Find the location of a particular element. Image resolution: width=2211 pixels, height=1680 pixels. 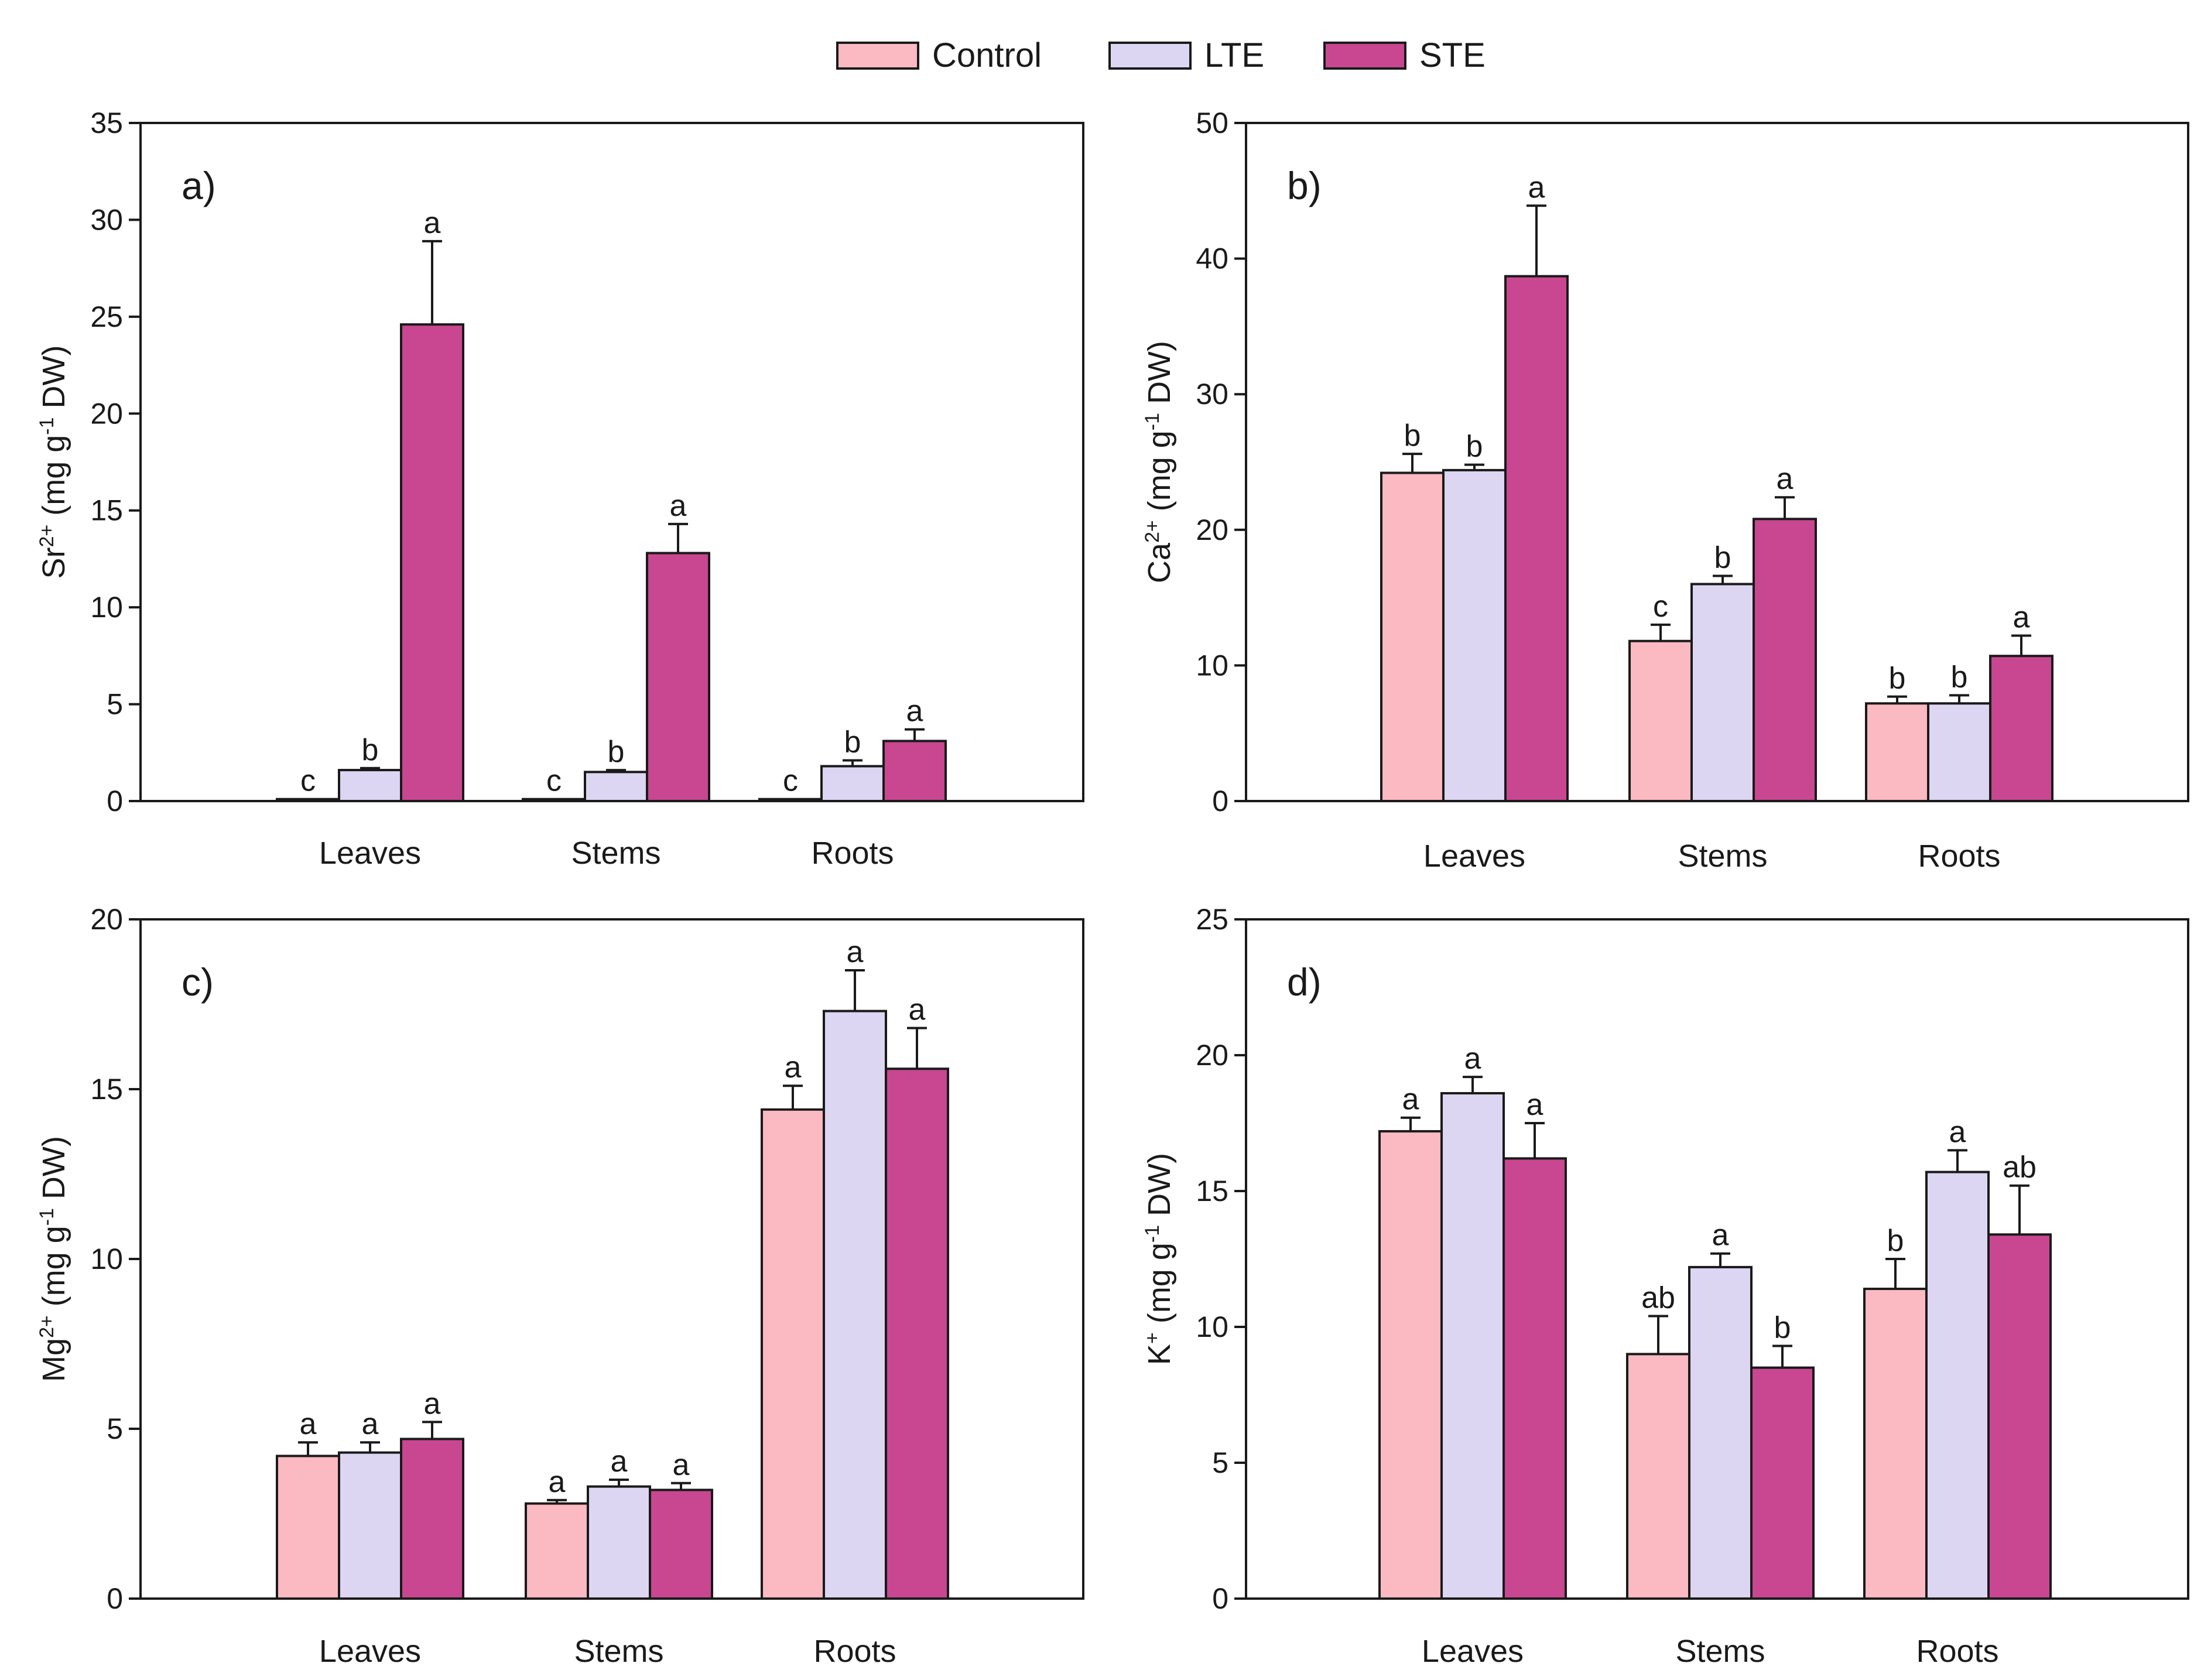

legend: Control LTE STE is located at coordinates (1161, 55).